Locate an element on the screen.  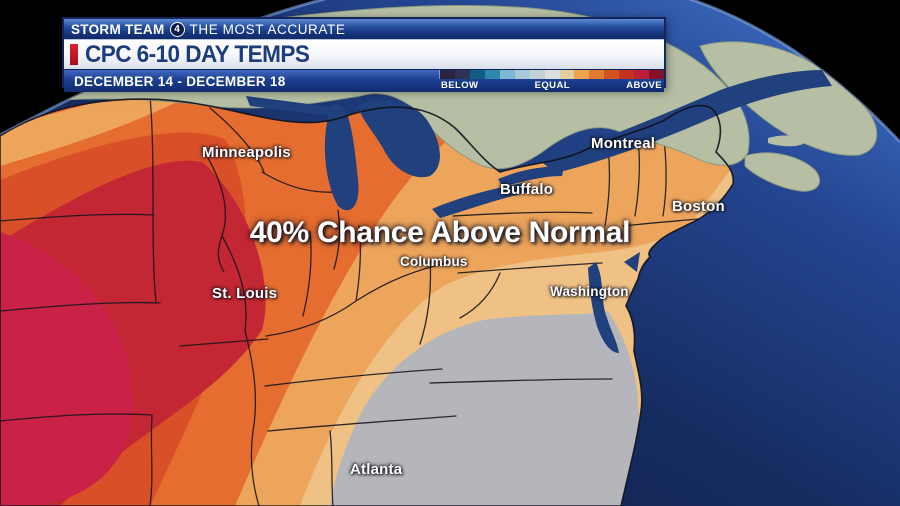
chesapeake-bay is located at coordinates (603, 307).